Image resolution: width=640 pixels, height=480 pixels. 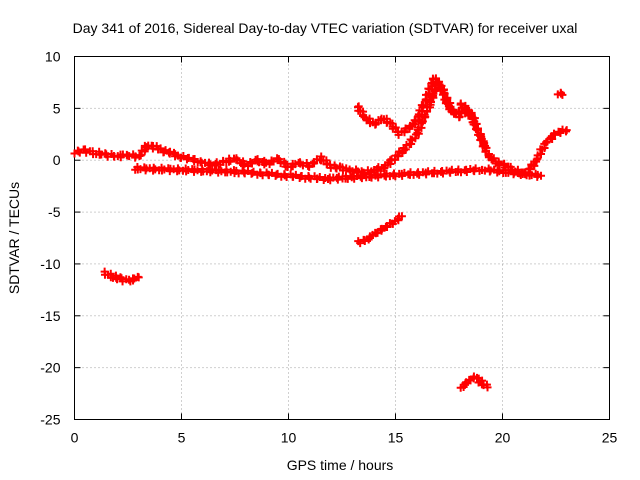 I want to click on y-tick-label: -5, so click(x=54, y=212).